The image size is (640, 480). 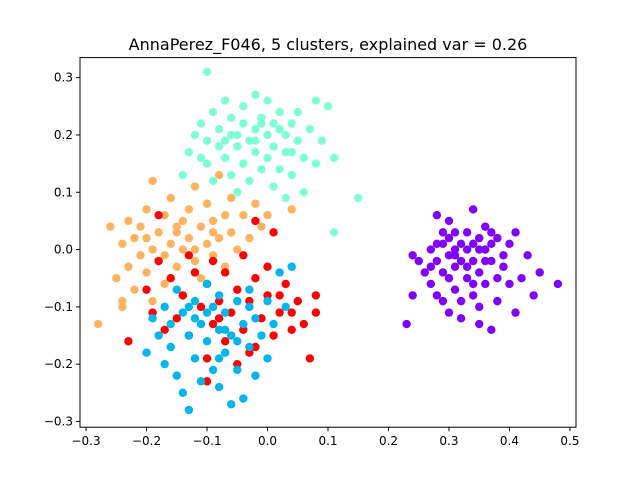 I want to click on y-tick-label: 0.2, so click(x=63, y=135).